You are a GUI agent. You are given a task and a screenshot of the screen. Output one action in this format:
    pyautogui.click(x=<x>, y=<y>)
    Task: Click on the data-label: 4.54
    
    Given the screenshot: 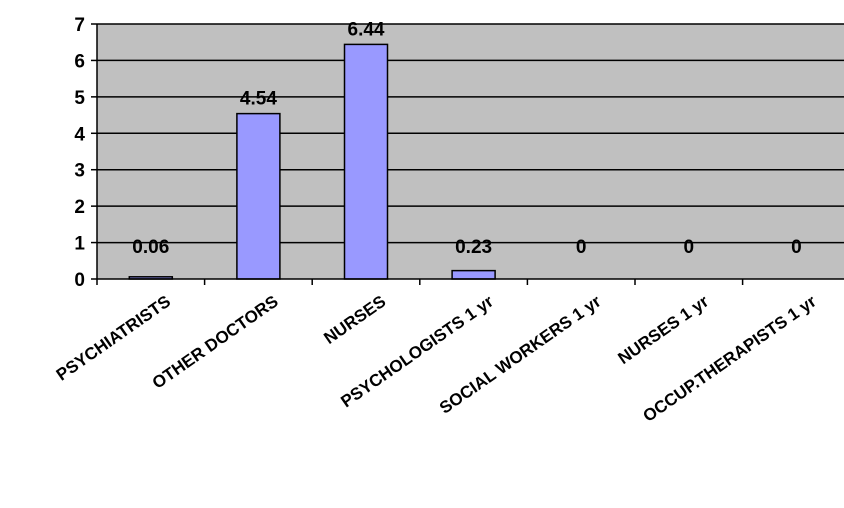 What is the action you would take?
    pyautogui.click(x=258, y=99)
    